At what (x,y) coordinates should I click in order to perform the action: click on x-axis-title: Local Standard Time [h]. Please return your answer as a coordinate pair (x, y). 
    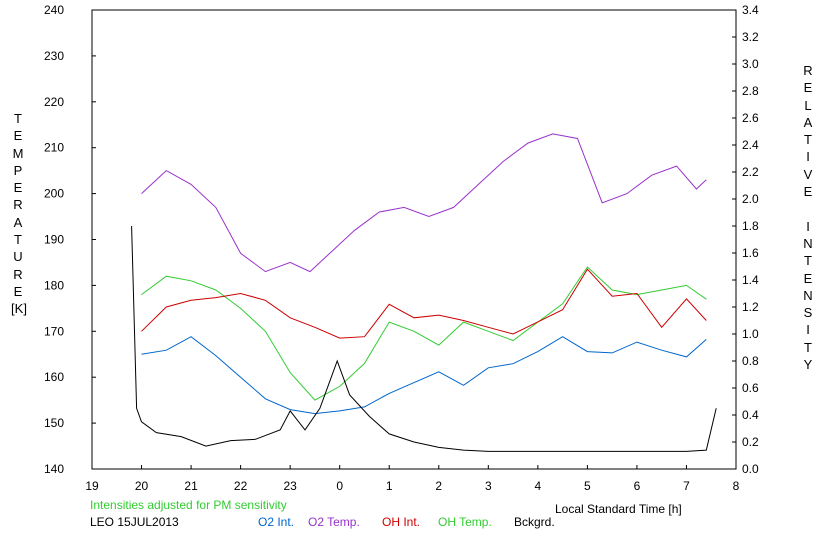
    Looking at the image, I should click on (618, 509).